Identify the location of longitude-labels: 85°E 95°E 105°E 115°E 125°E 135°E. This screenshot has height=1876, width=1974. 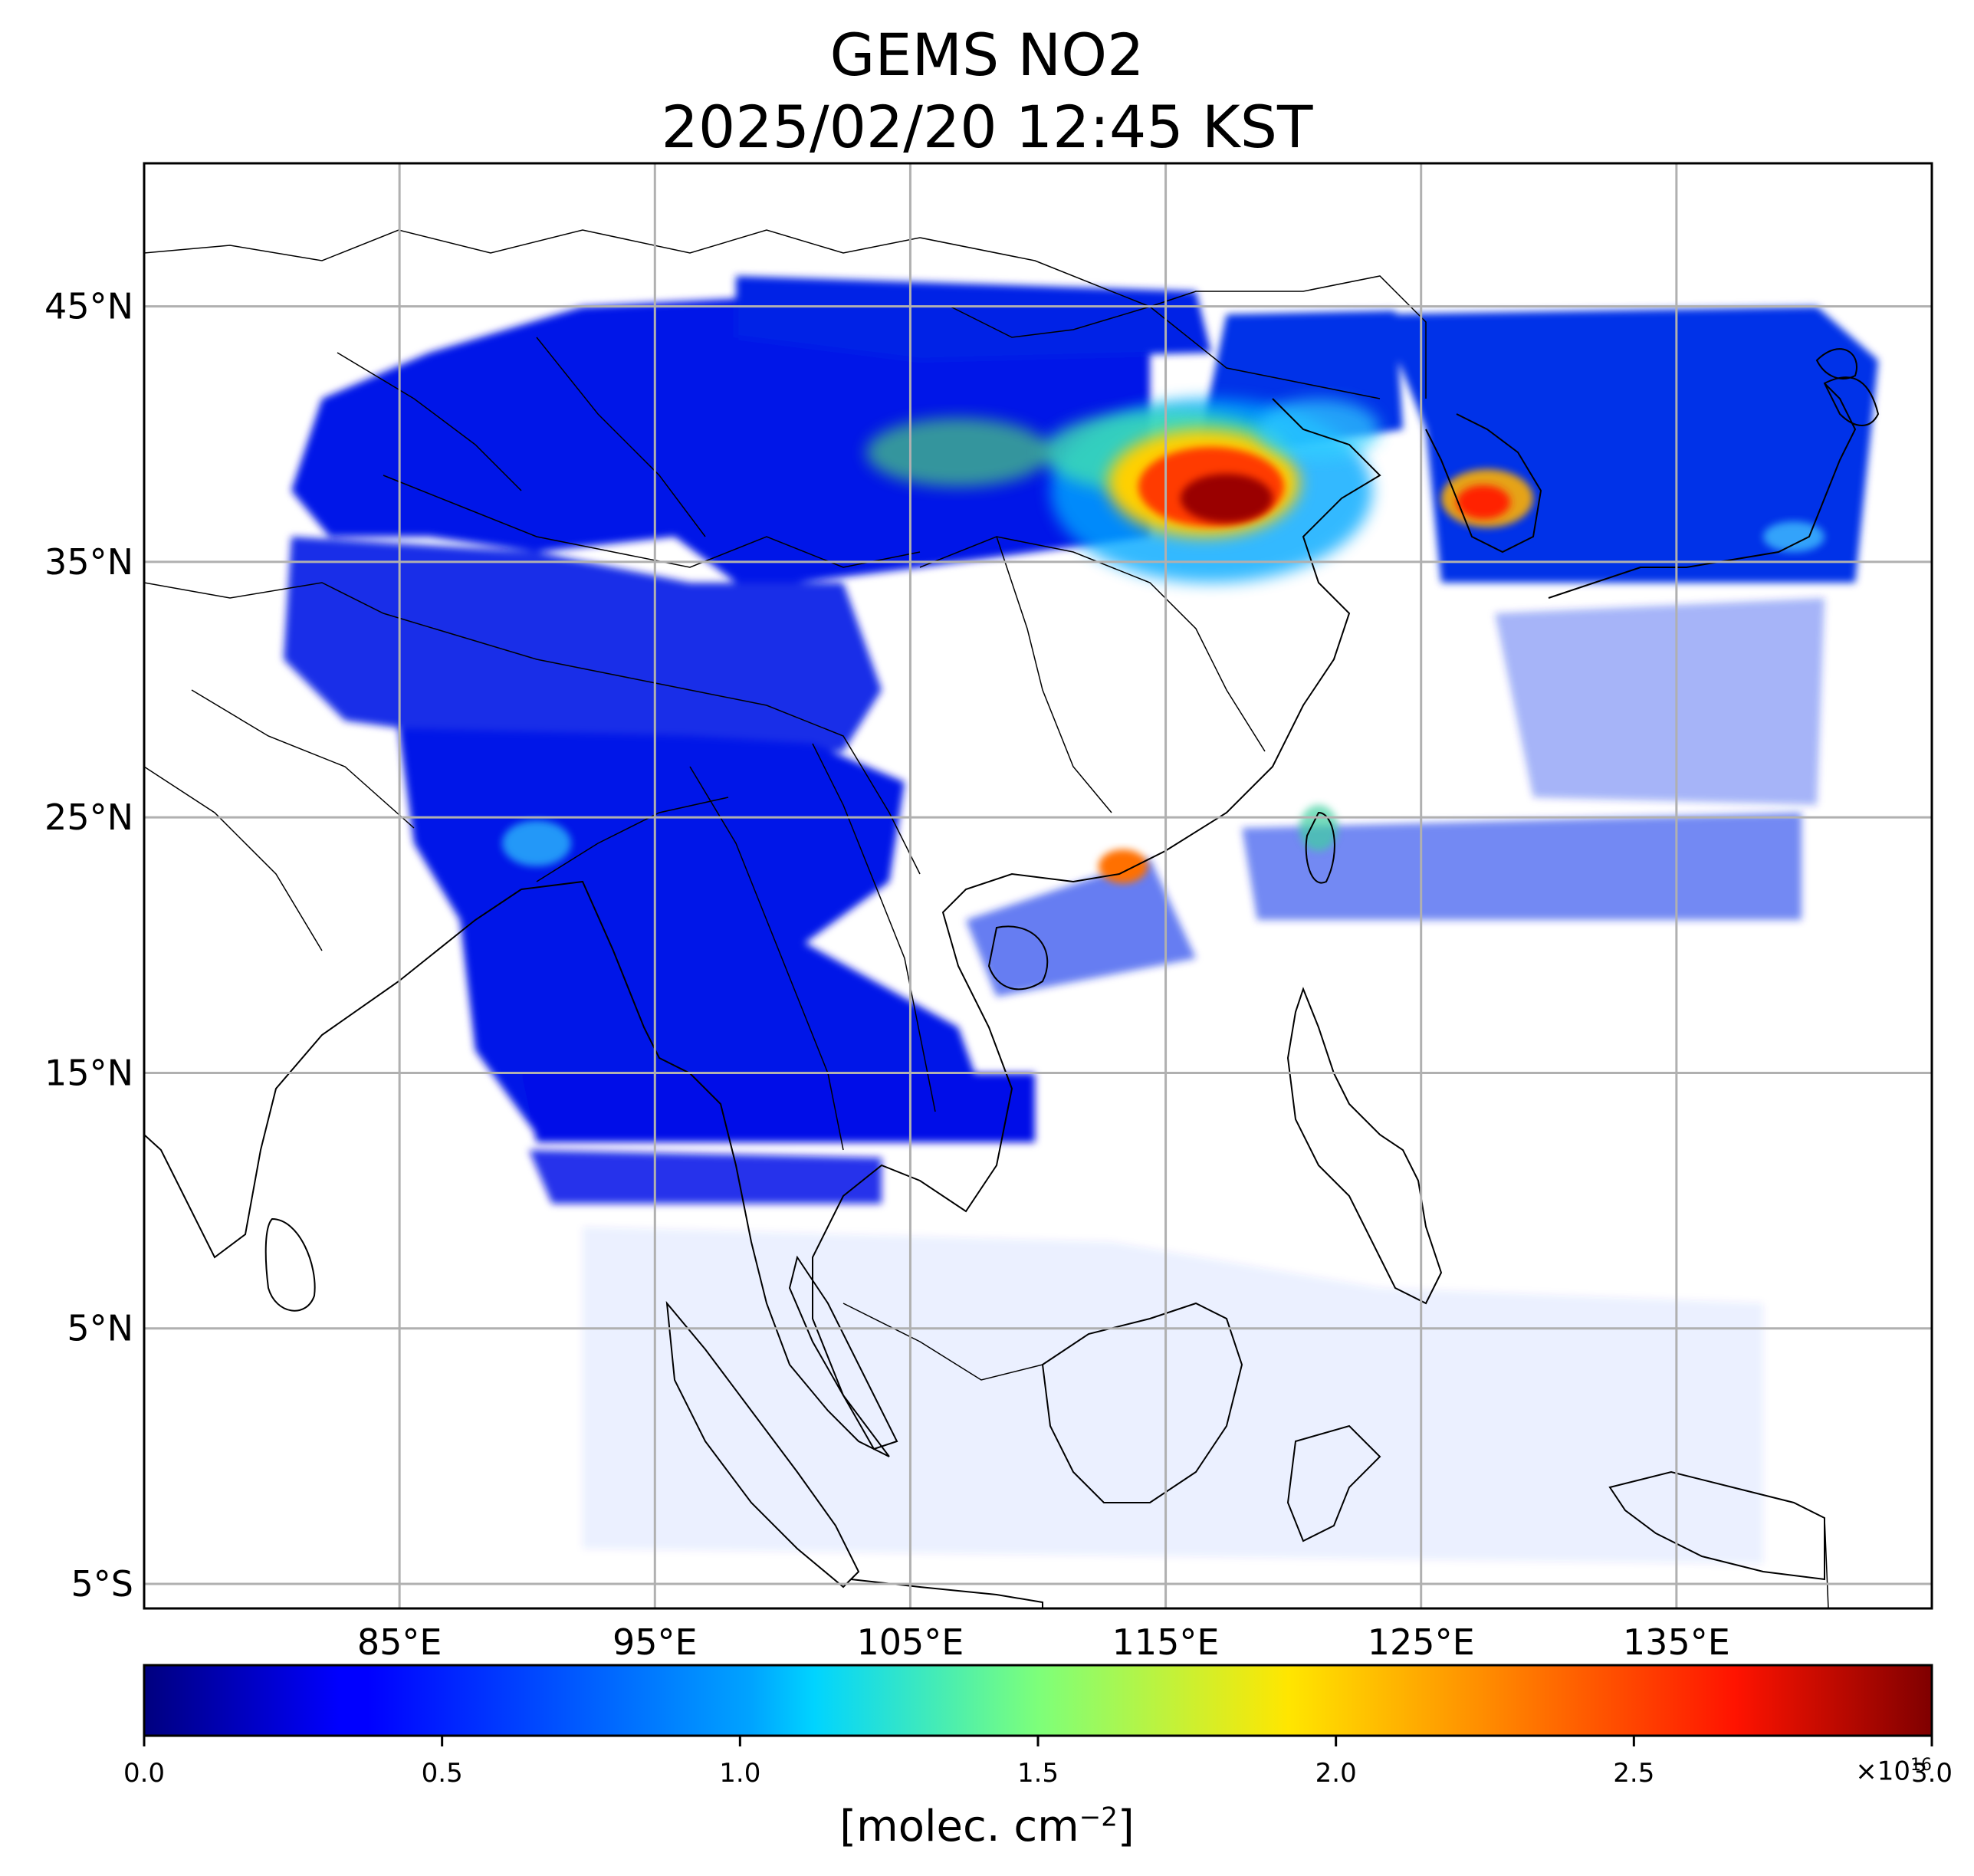
(1043, 1642).